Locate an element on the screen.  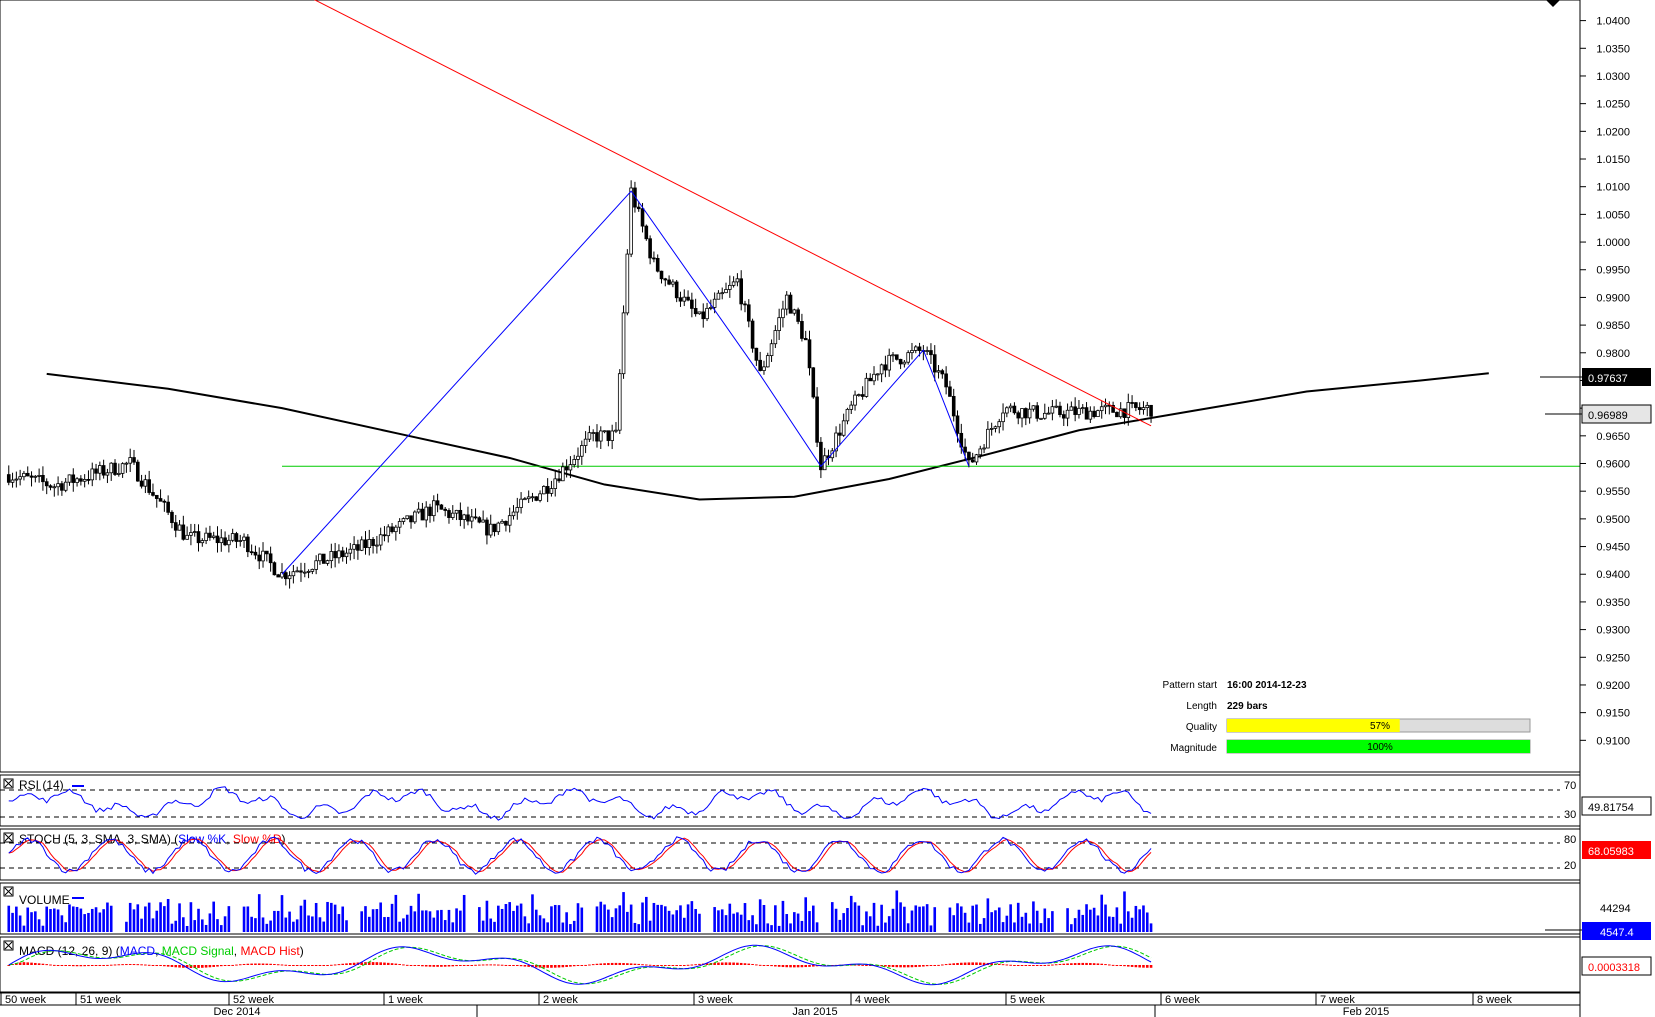
price-value-label: 0.96989 is located at coordinates (1608, 416).